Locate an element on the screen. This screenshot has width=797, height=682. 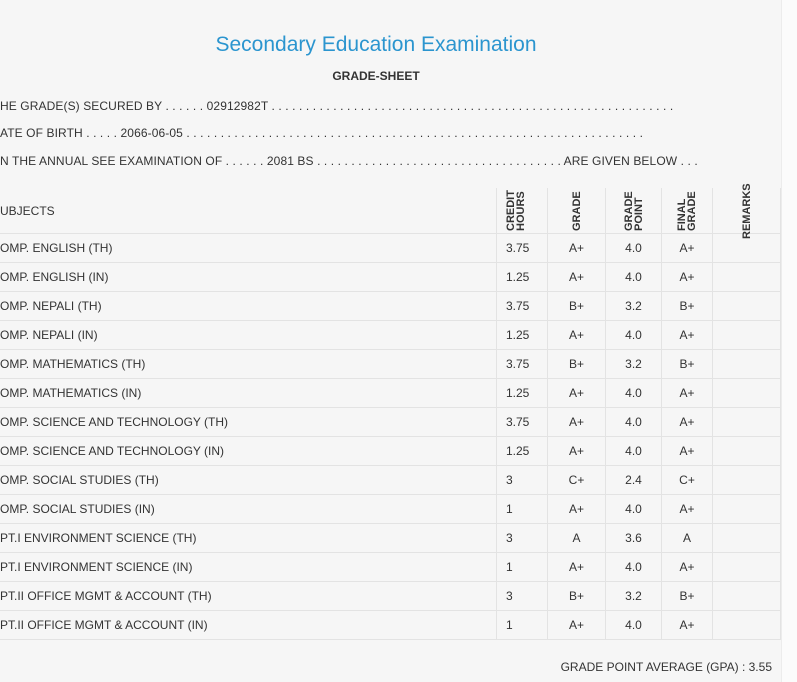
grade-cell: 3.2 is located at coordinates (634, 364).